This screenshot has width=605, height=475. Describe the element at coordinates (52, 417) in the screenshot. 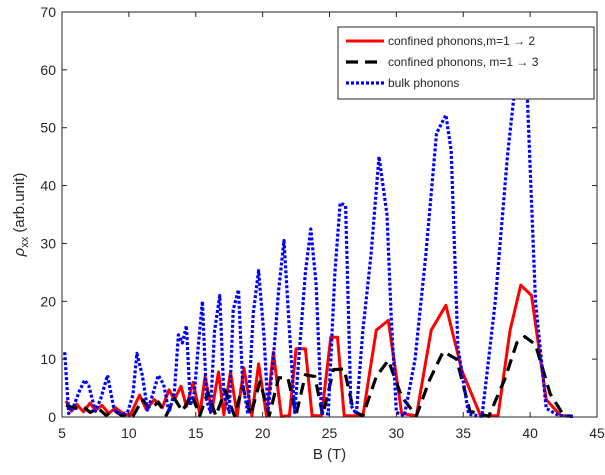

I see `y-tick-label: 0` at that location.